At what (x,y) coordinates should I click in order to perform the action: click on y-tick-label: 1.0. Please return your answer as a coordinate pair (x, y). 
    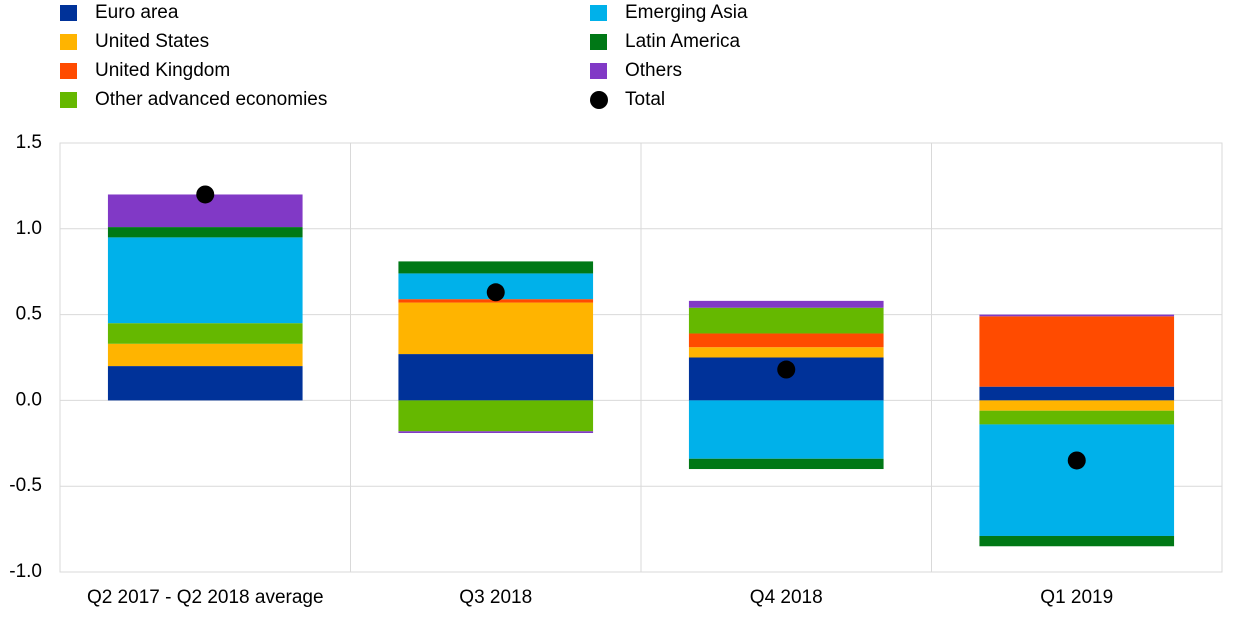
    Looking at the image, I should click on (29, 228).